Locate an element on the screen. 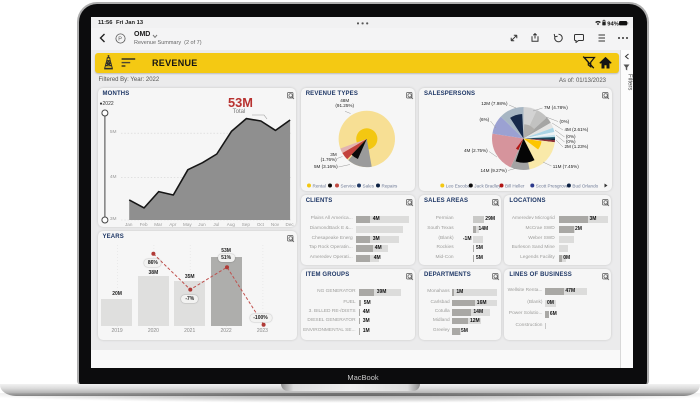 This screenshot has height=403, width=700. svg-text: Repairs is located at coordinates (389, 185).